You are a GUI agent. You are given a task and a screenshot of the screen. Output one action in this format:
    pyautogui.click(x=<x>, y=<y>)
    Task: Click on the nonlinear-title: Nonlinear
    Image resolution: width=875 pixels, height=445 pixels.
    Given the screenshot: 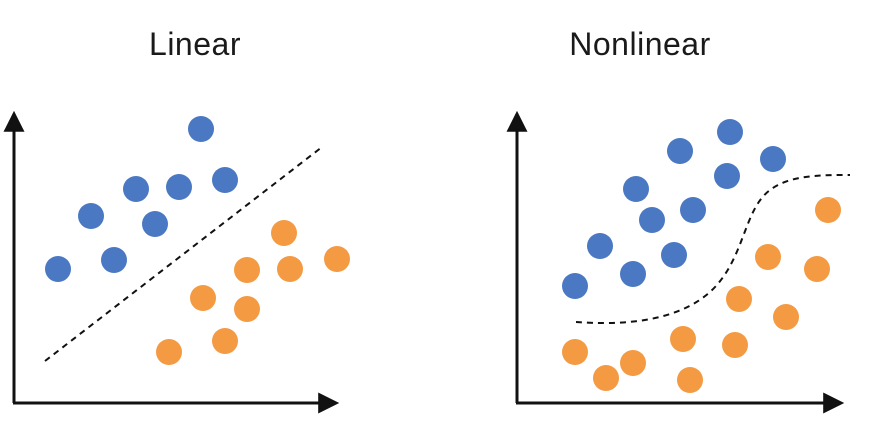 What is the action you would take?
    pyautogui.click(x=640, y=44)
    